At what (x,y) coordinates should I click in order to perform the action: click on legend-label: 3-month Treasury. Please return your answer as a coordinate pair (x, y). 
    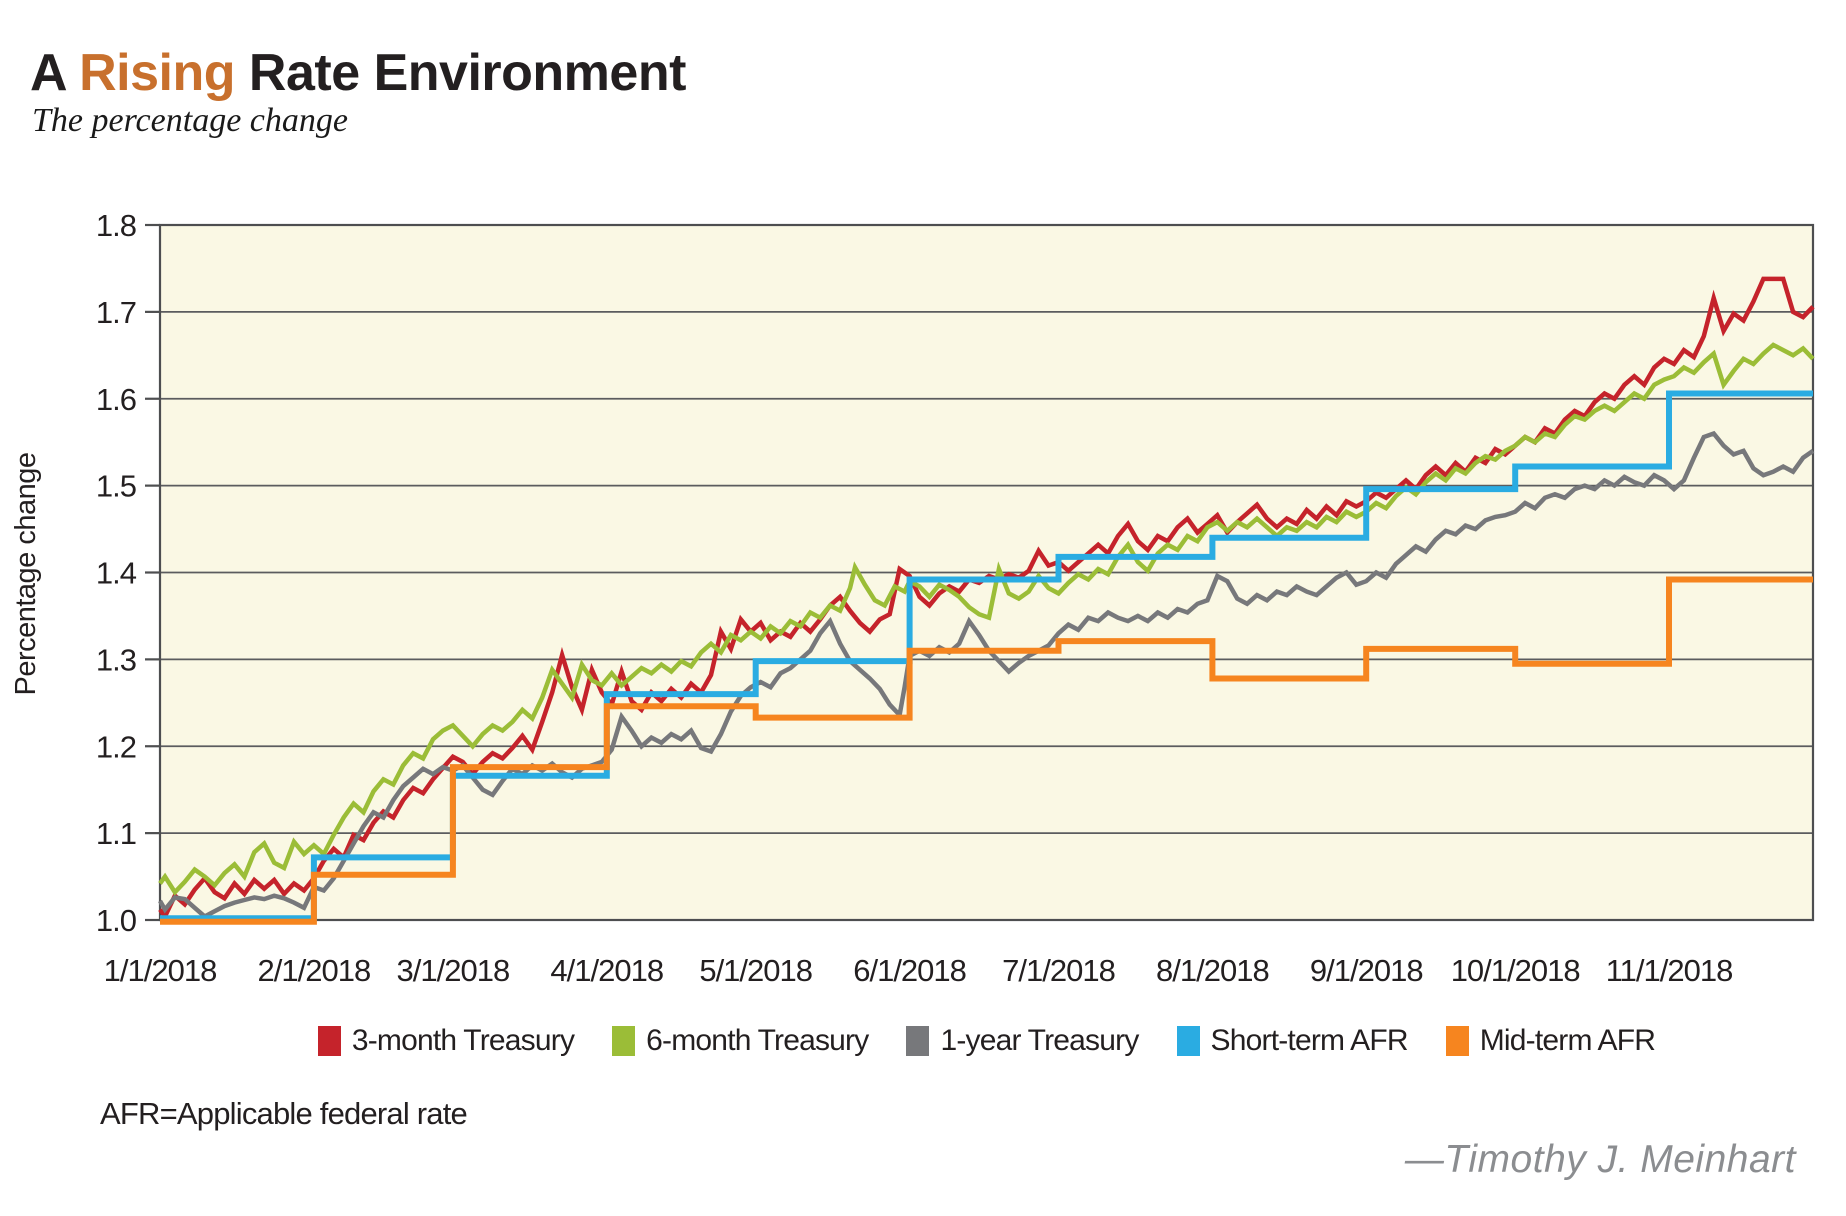
    Looking at the image, I should click on (463, 1040).